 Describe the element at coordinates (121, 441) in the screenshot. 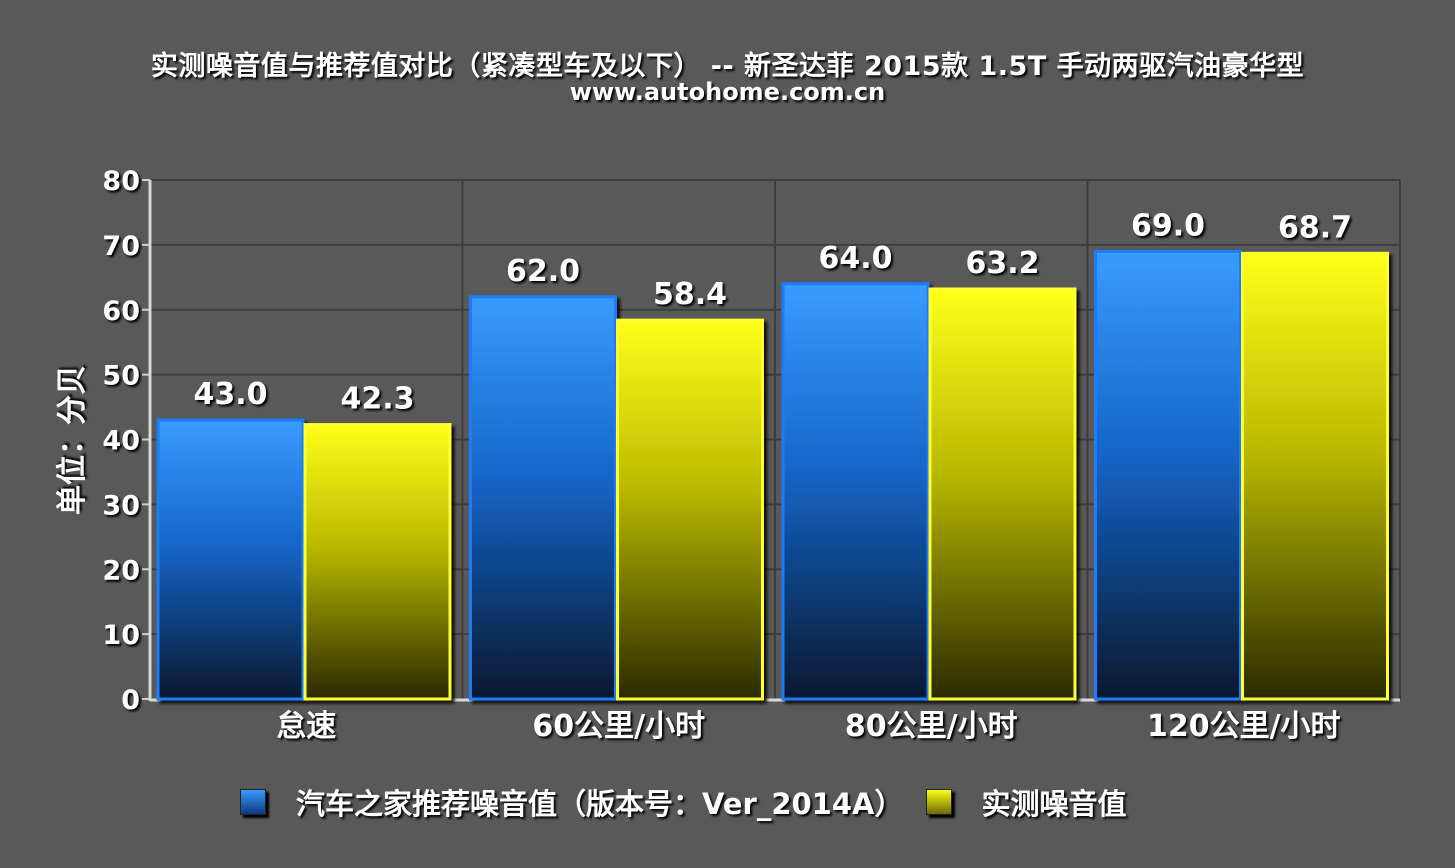

I see `y-tick-label: 40` at that location.